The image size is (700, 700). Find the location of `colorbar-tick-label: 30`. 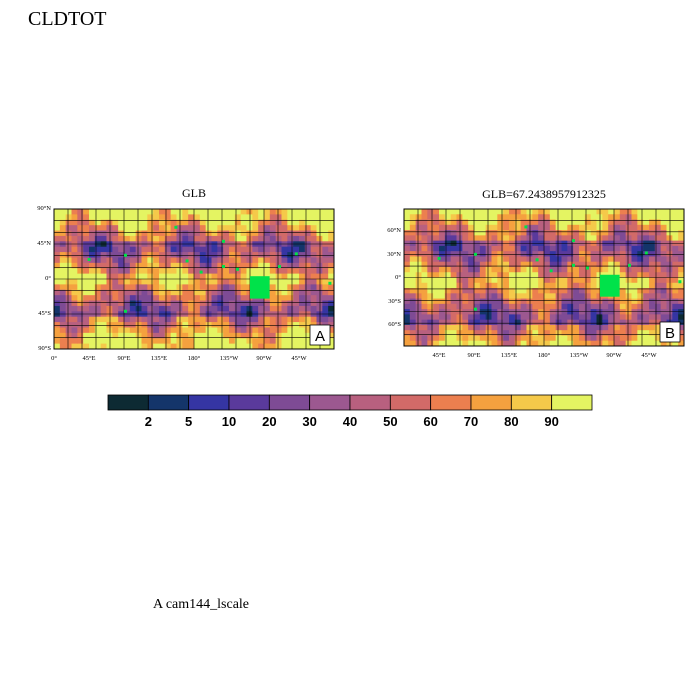

colorbar-tick-label: 30 is located at coordinates (309, 421).